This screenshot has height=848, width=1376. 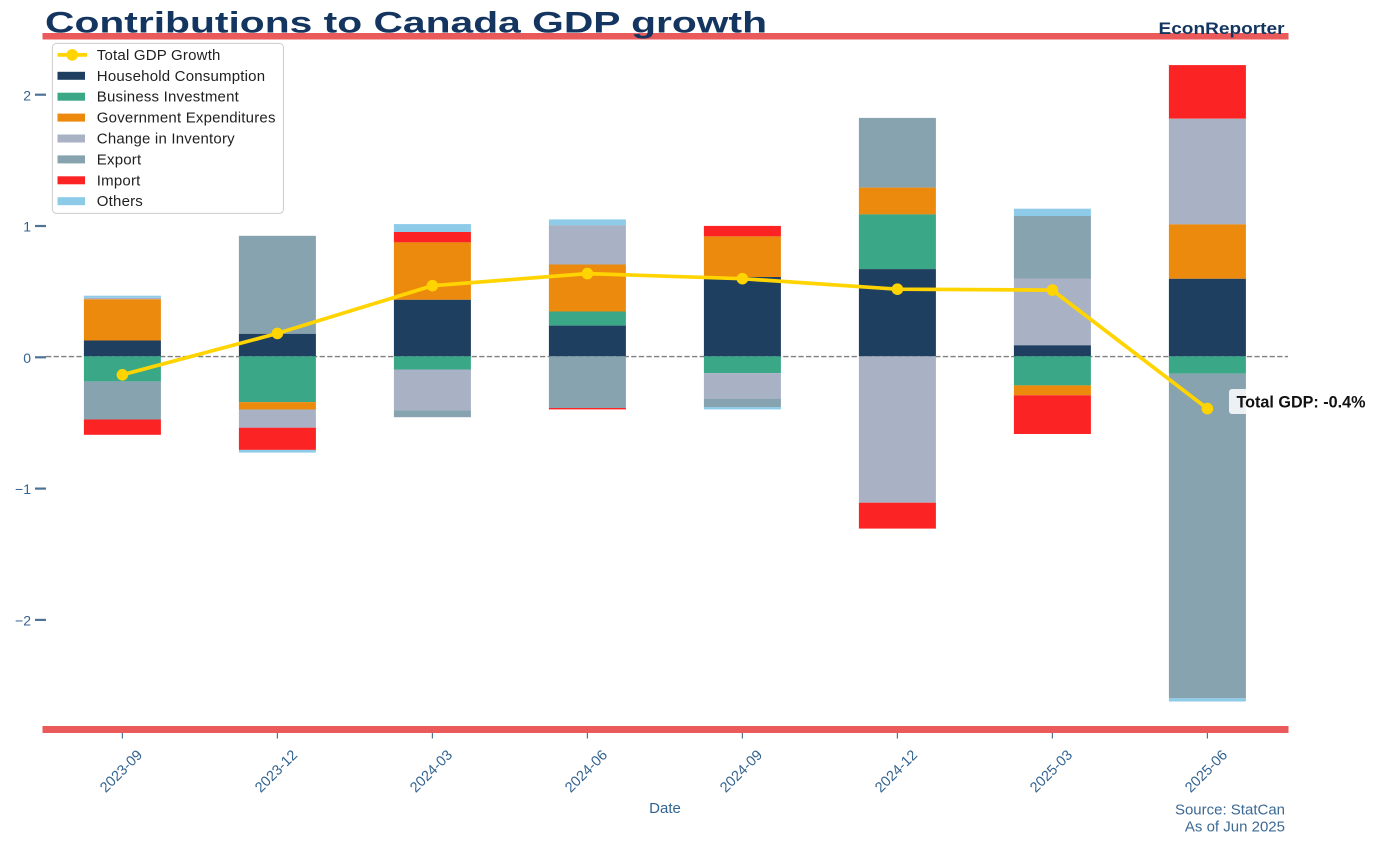 What do you see at coordinates (119, 180) in the screenshot?
I see `svg-text: Import` at bounding box center [119, 180].